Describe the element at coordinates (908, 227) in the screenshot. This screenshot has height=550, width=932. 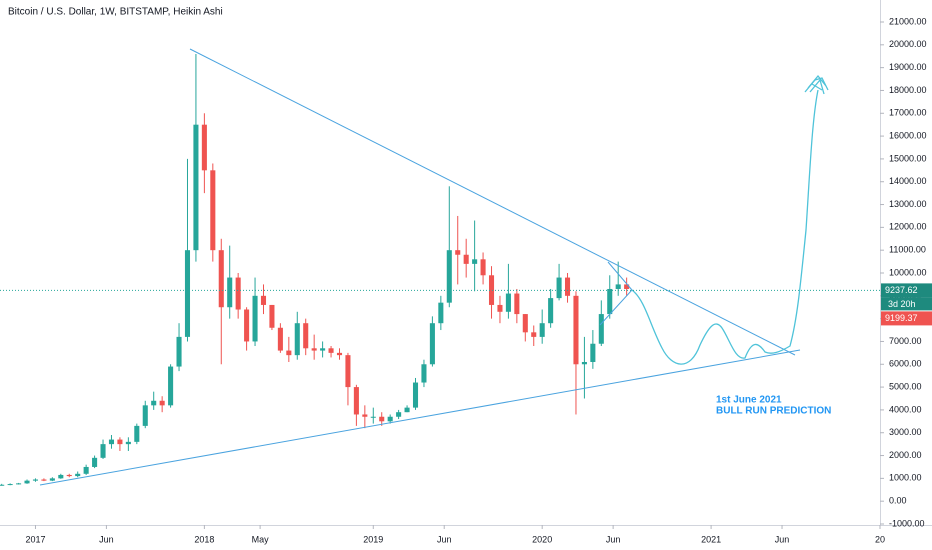
I see `y-tick-label: 12000.00` at that location.